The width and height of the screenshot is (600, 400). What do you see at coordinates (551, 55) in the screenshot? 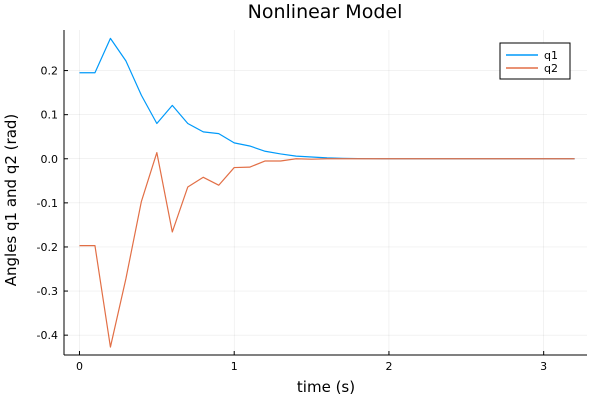
I see `legend-label-q1: q1` at bounding box center [551, 55].